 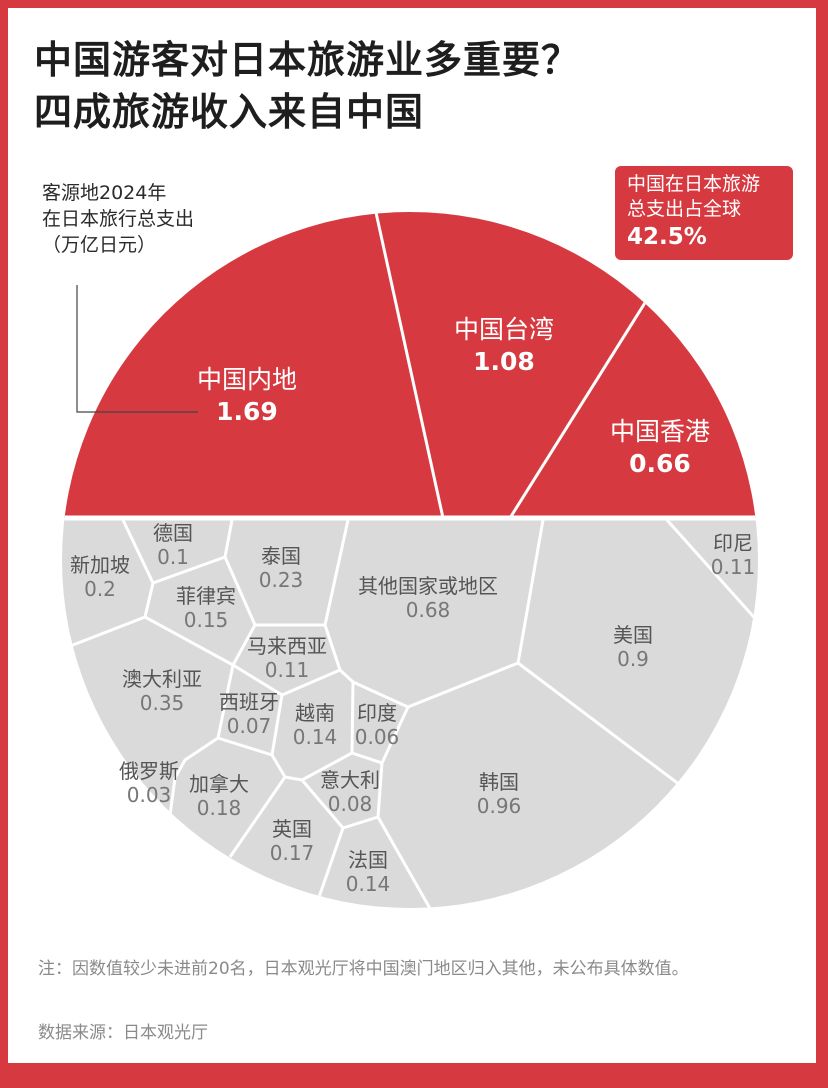 I want to click on unit-leader-line, so click(x=137, y=349).